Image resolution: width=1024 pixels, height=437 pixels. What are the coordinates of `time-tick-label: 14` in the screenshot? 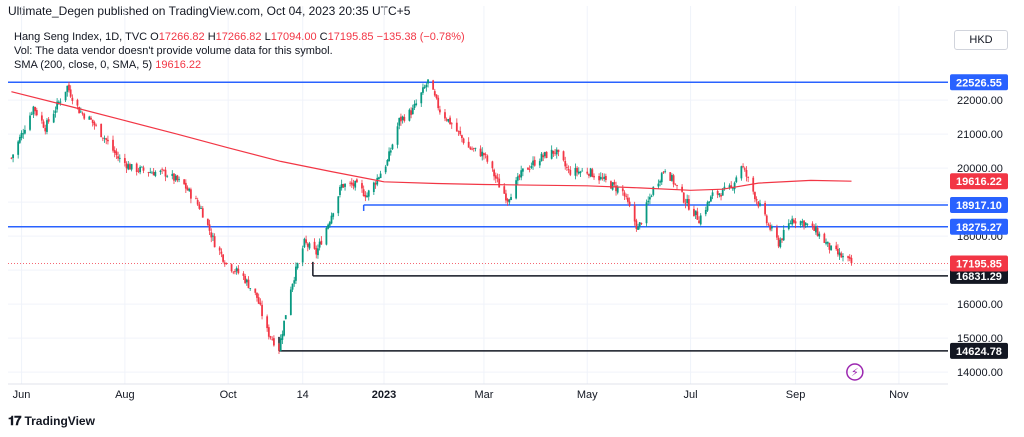 It's located at (303, 395).